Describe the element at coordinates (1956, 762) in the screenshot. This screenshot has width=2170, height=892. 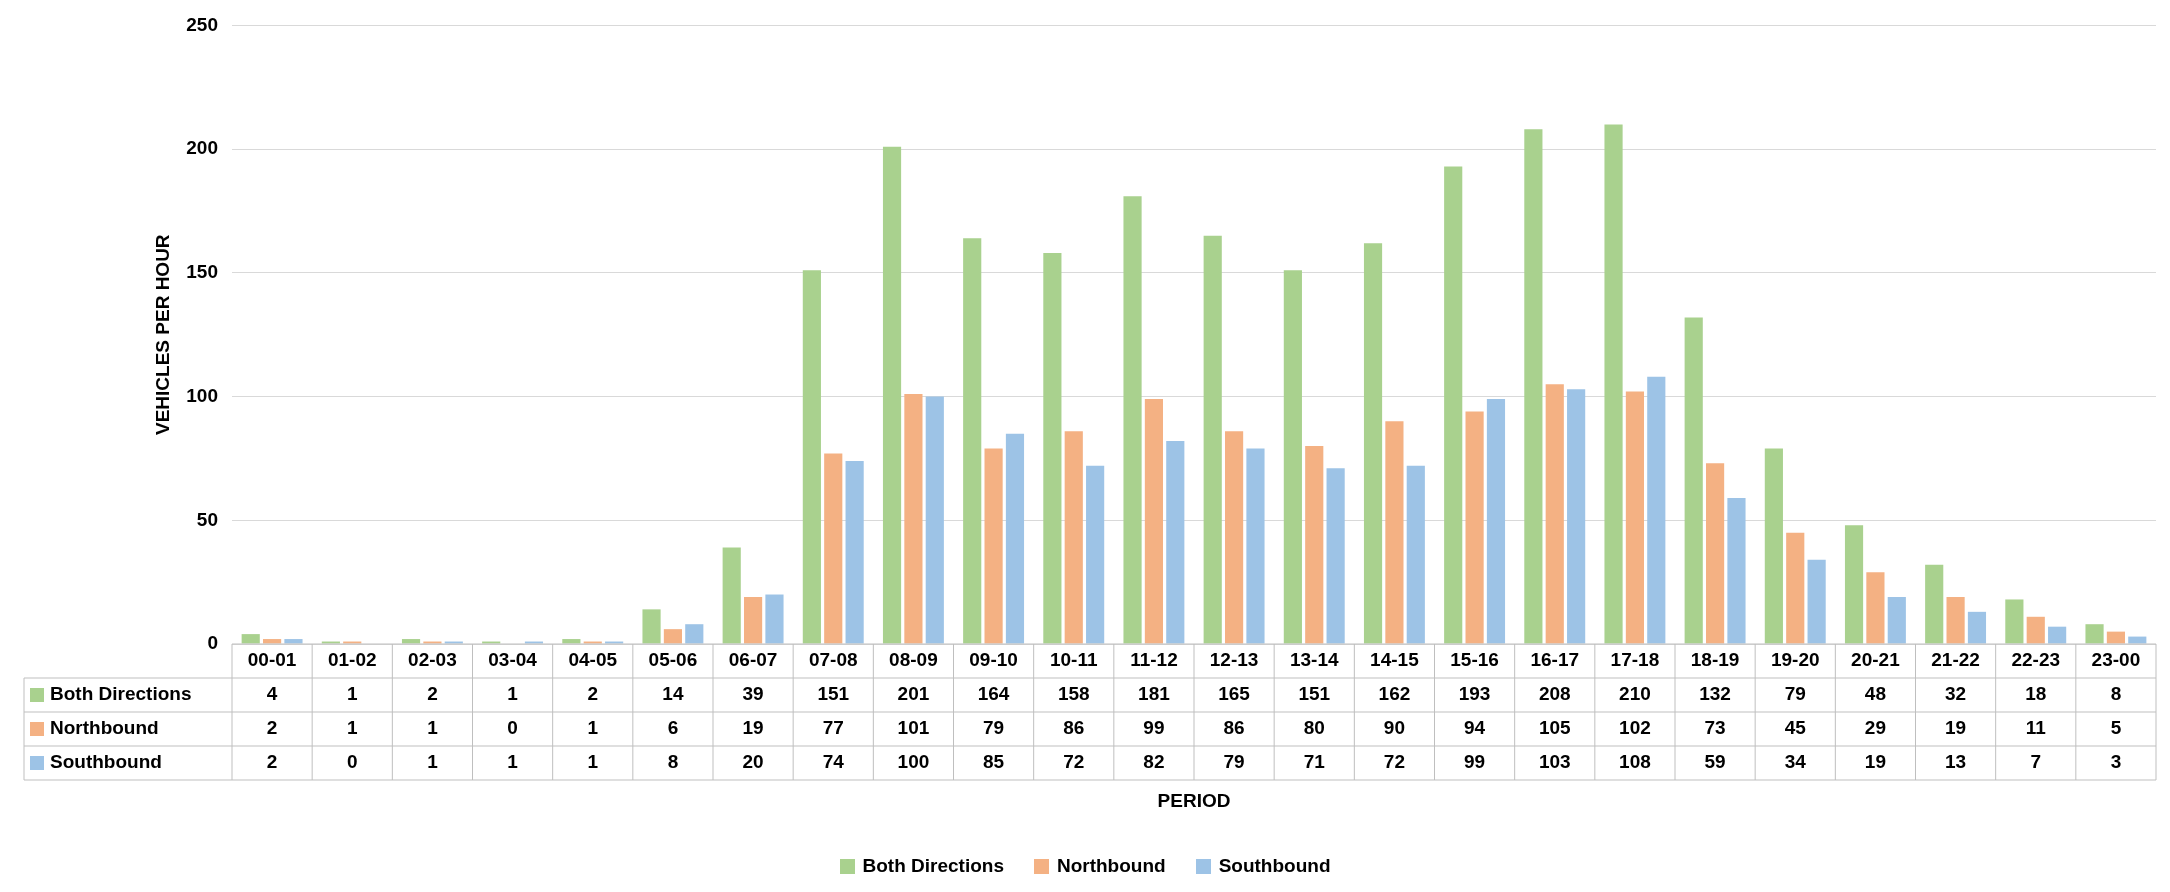
I see `data-label: 13` at that location.